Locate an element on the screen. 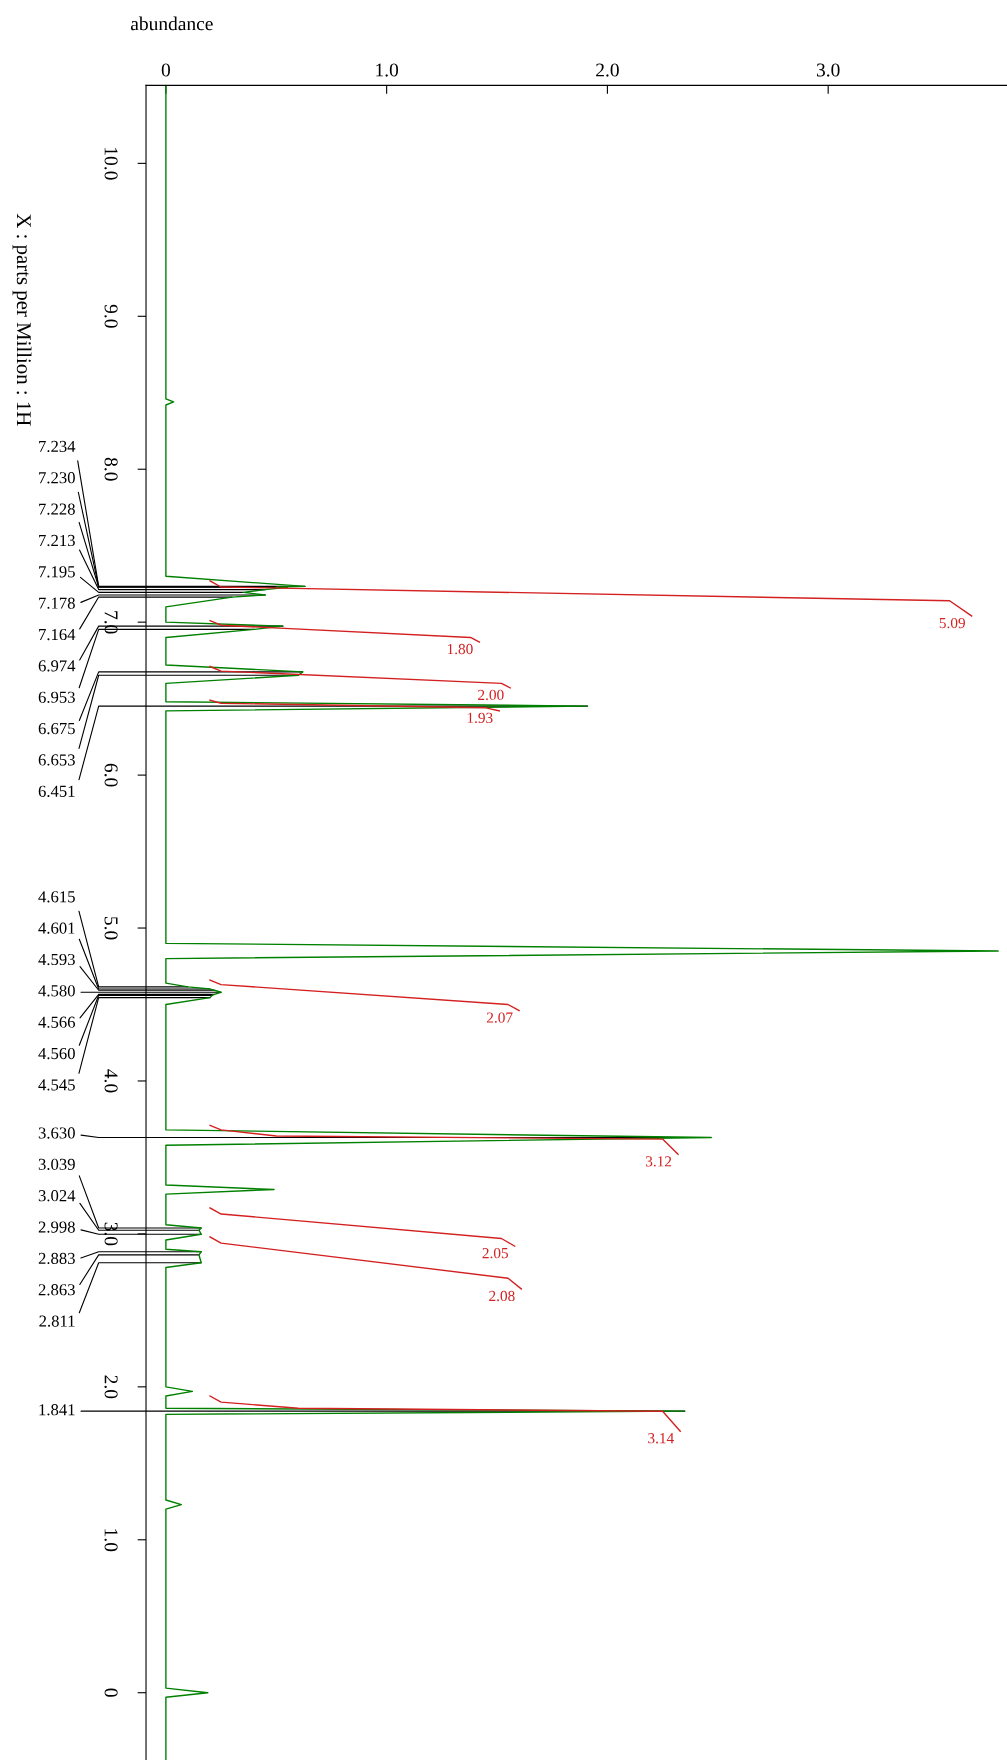 The height and width of the screenshot is (1760, 1007). annotation: 6.451 is located at coordinates (56, 791).